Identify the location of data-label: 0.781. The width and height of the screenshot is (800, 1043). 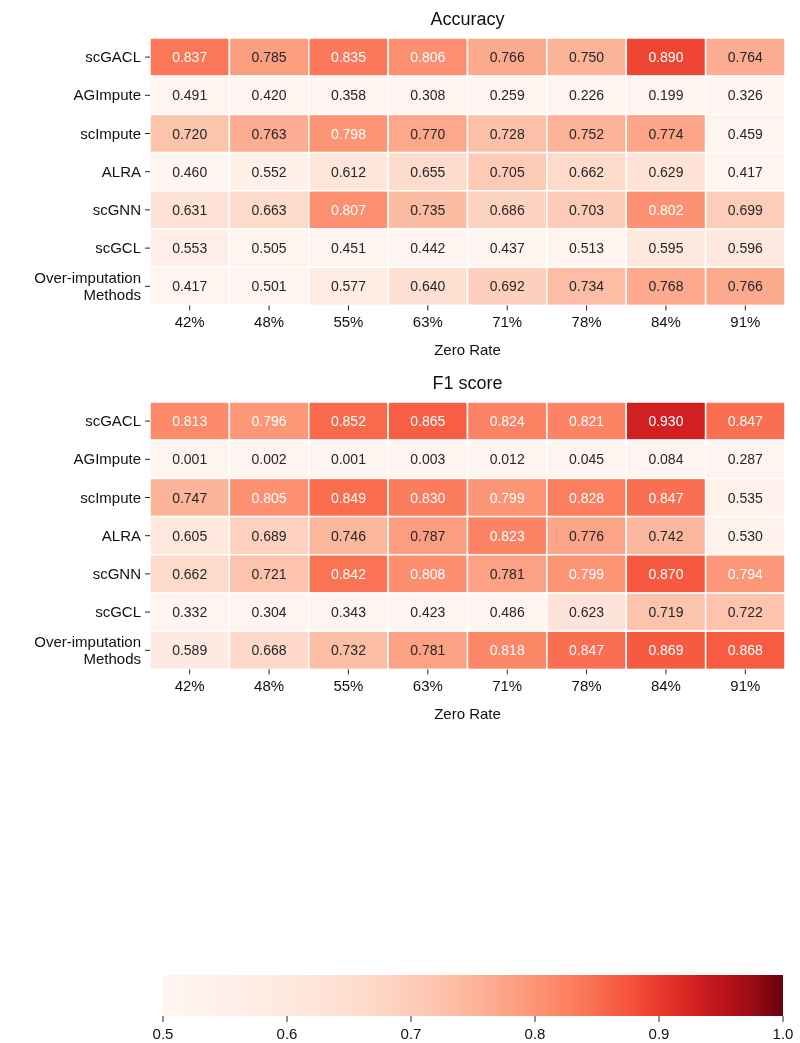
(428, 650).